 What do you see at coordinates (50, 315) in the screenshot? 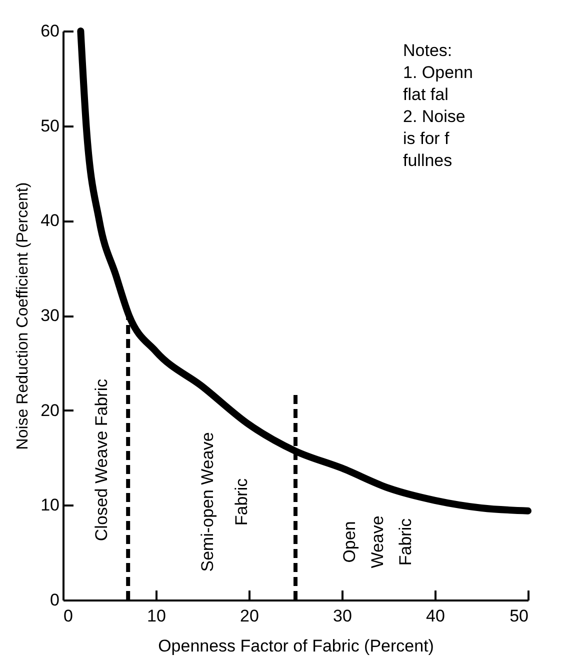
I see `y-tick-label: 30` at bounding box center [50, 315].